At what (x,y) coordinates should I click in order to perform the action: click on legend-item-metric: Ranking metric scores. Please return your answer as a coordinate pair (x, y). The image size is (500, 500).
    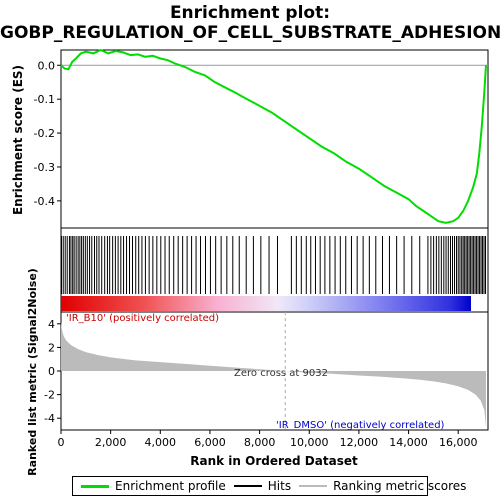
    Looking at the image, I should click on (382, 486).